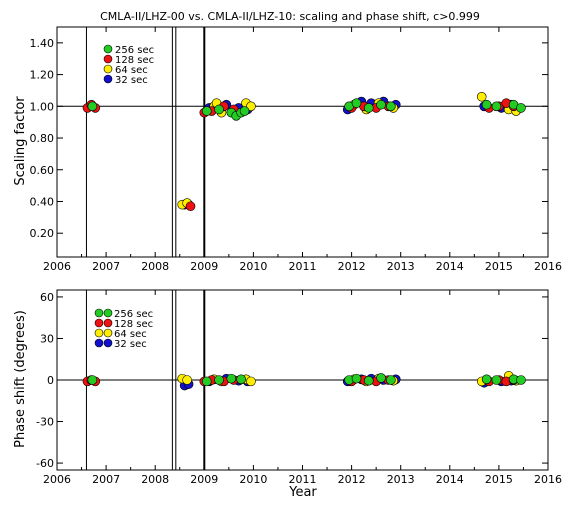 Image resolution: width=566 pixels, height=506 pixels. I want to click on bottom-x-tick-label: 2006, so click(57, 479).